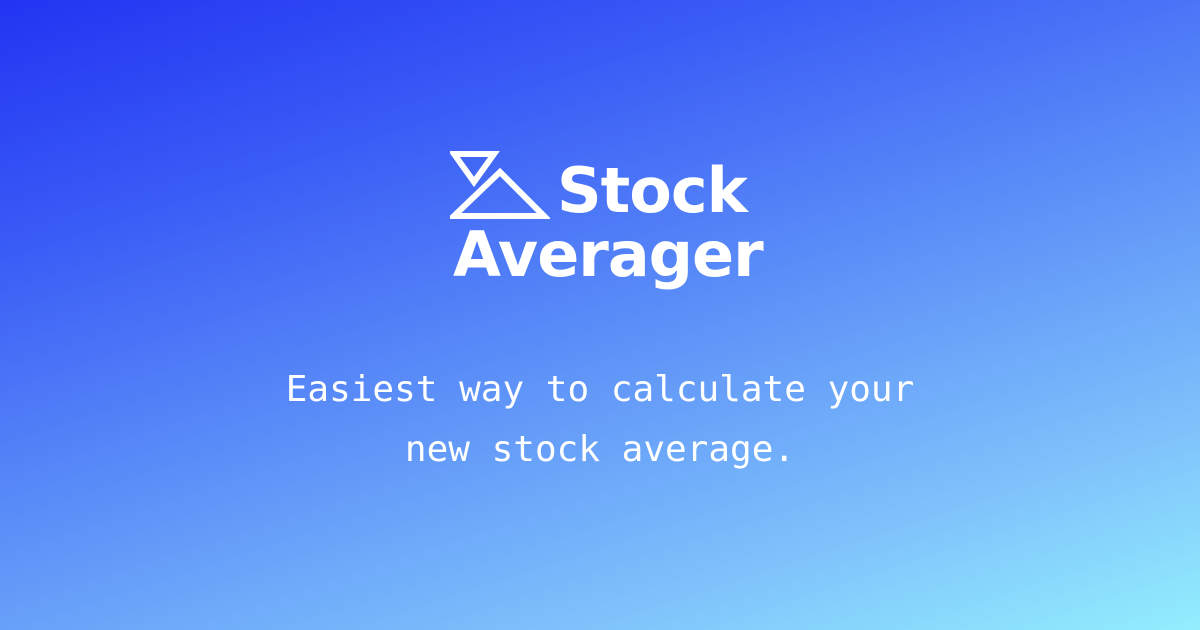 The height and width of the screenshot is (630, 1200). What do you see at coordinates (499, 186) in the screenshot?
I see `triangles-logo-icon` at bounding box center [499, 186].